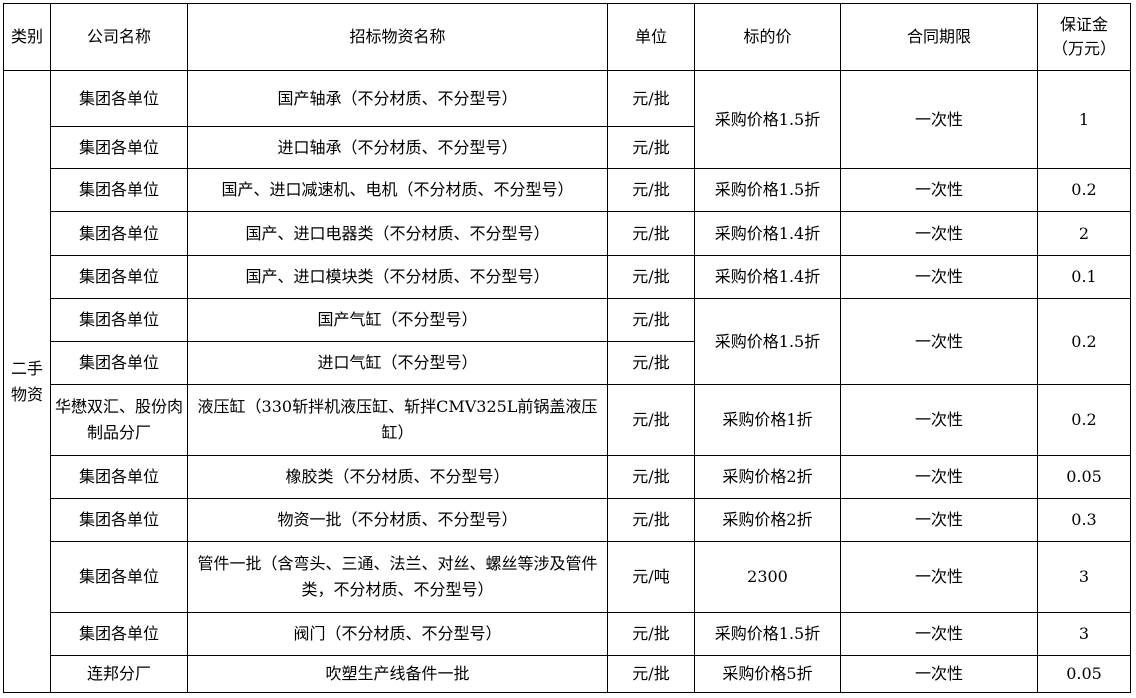  I want to click on item-cell: 吹塑生产线备件一批, so click(397, 674).